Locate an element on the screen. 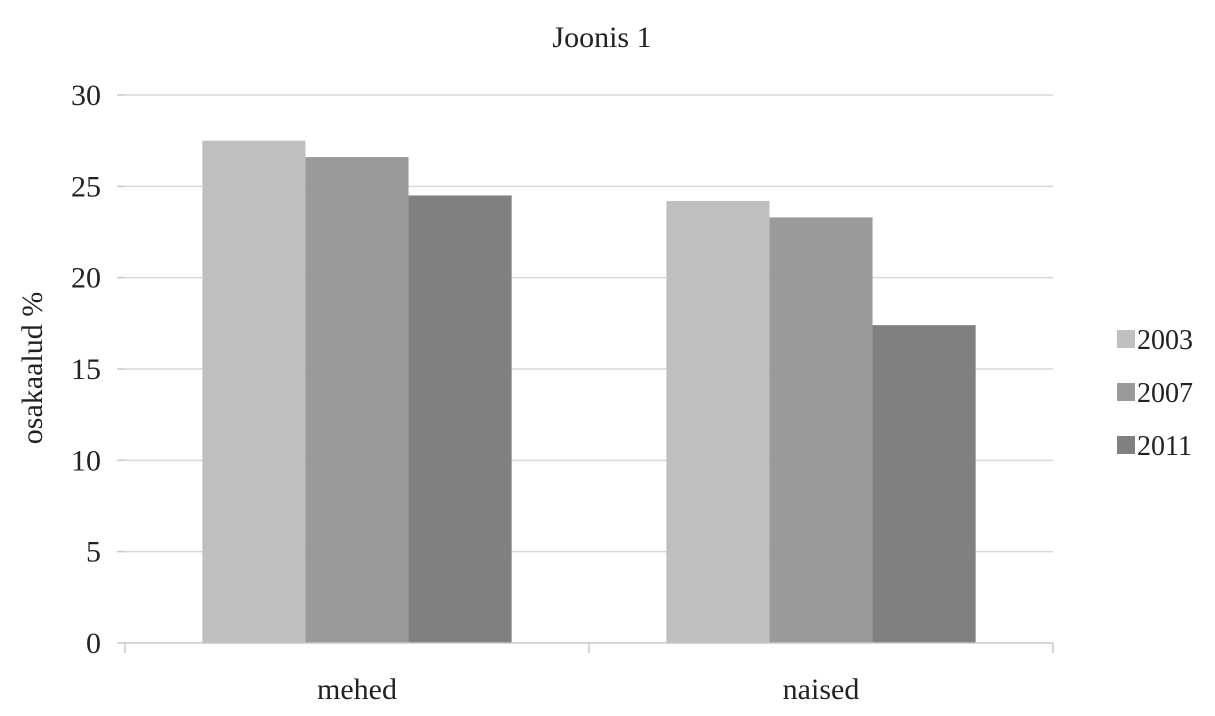 The height and width of the screenshot is (716, 1215). legend-swatch-2003 is located at coordinates (1126, 339).